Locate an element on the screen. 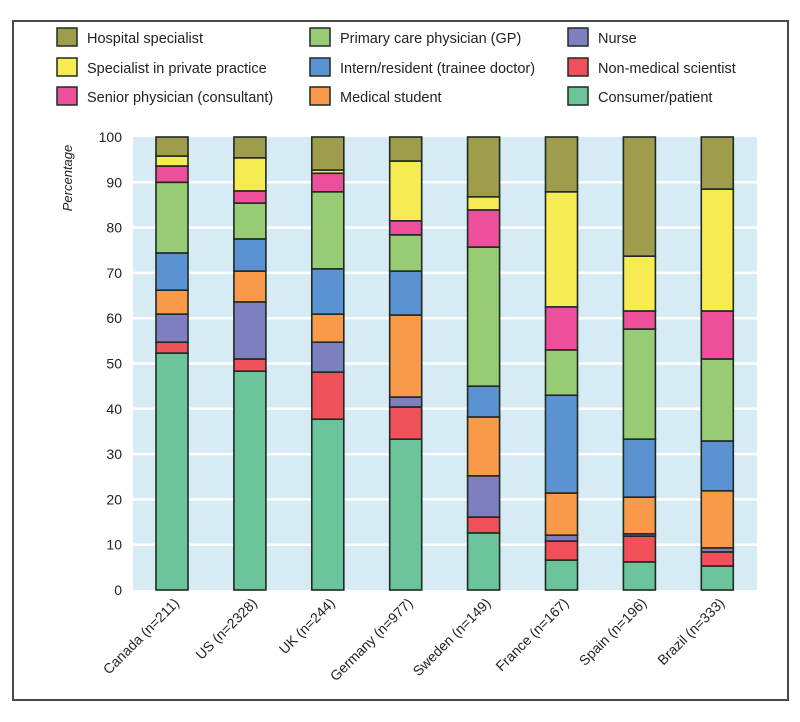 The image size is (800, 722). y-tick-label: 40 is located at coordinates (114, 409).